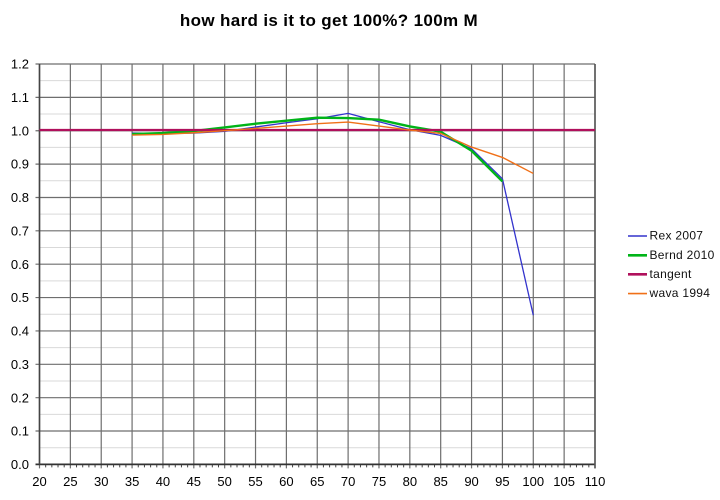 The width and height of the screenshot is (720, 500). I want to click on svg-text: 0.2, so click(20, 397).